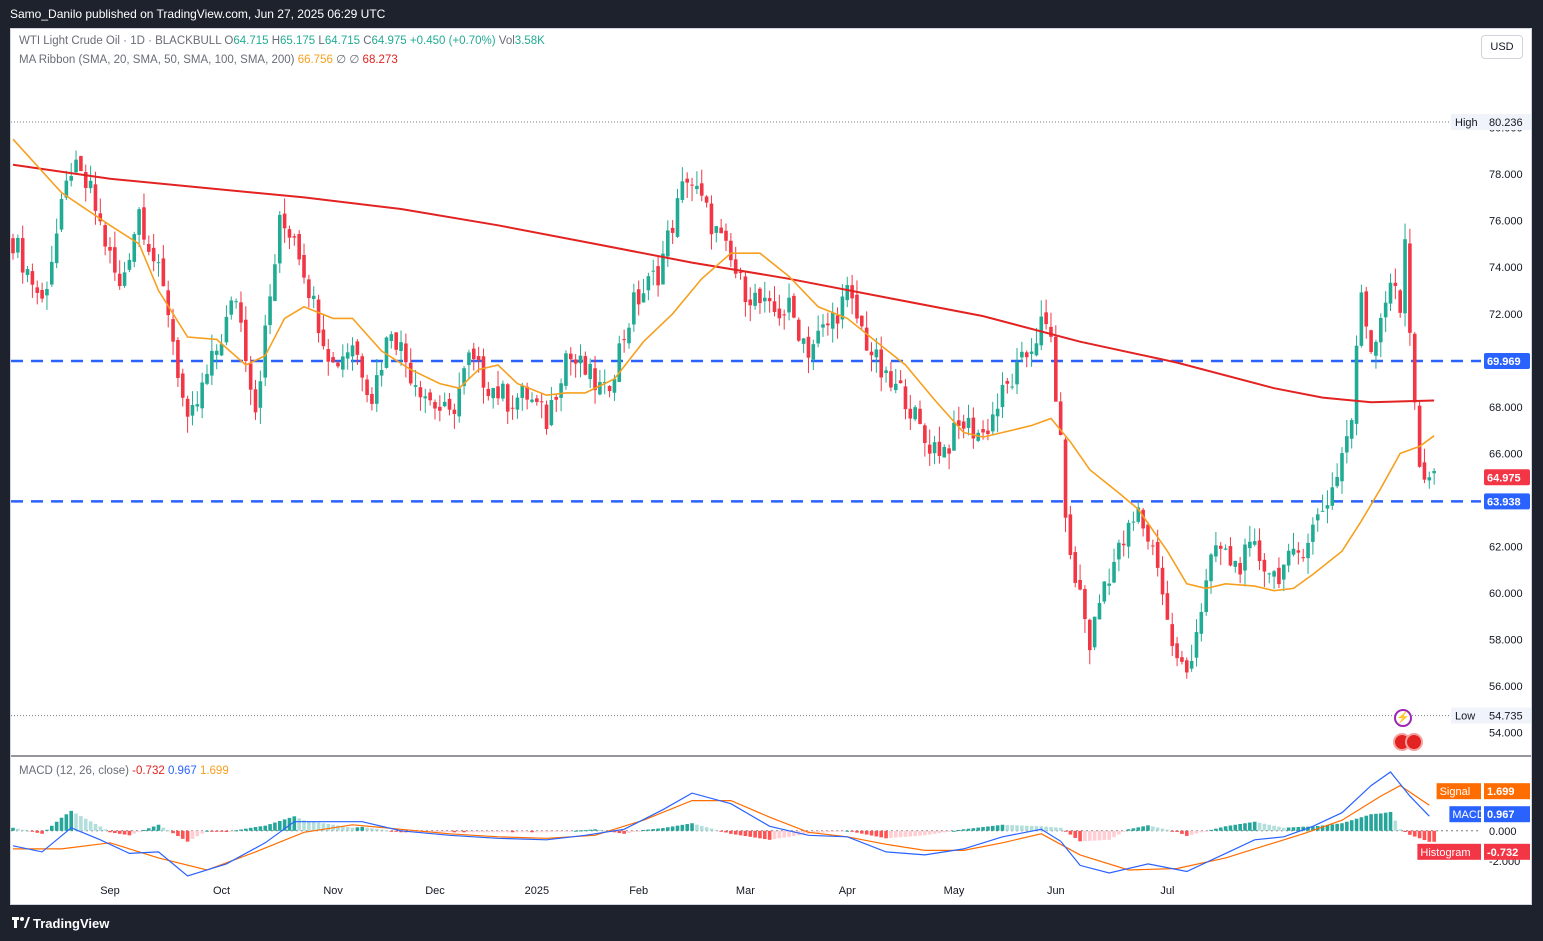 This screenshot has height=941, width=1543. Describe the element at coordinates (638, 891) in the screenshot. I see `x-tick-label: Feb` at that location.